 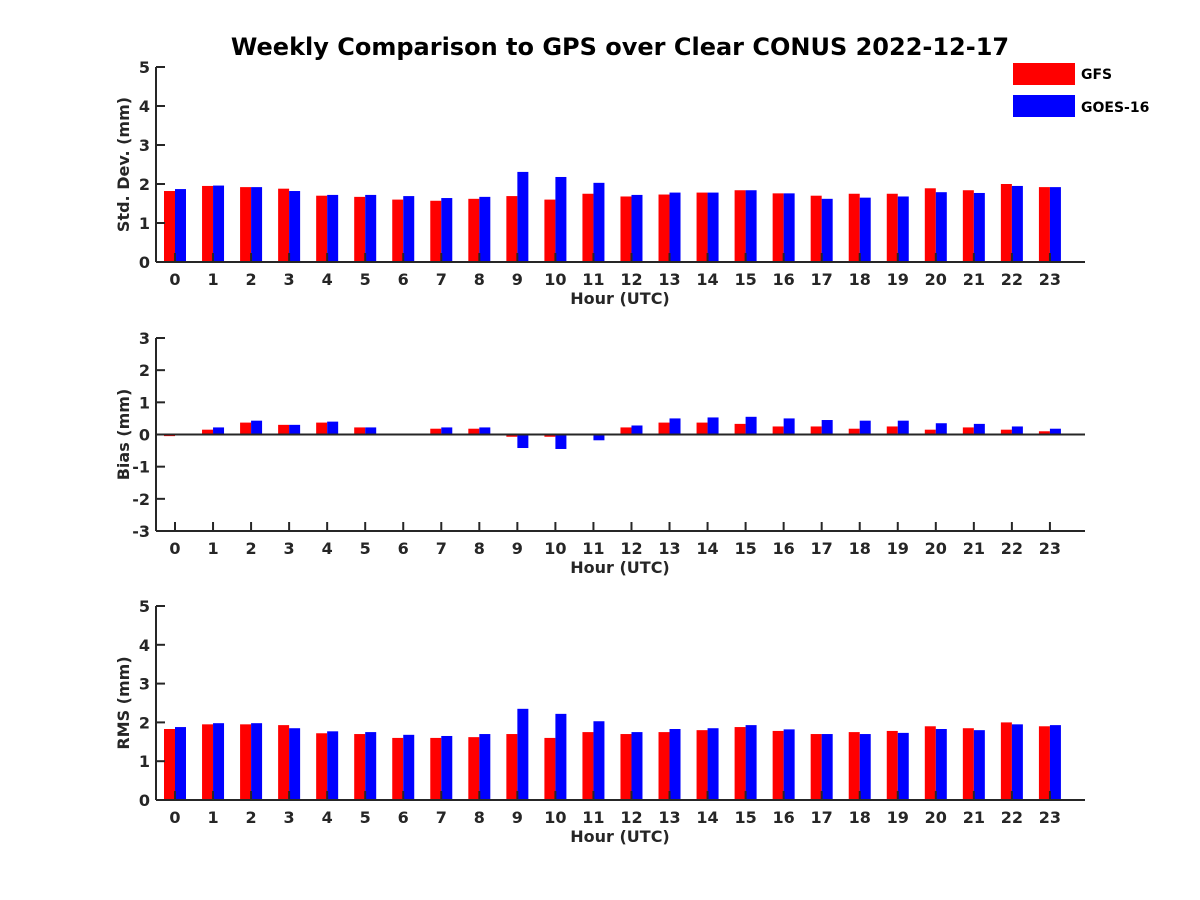 I want to click on std-dev-ytick-label: 2, so click(x=144, y=184).